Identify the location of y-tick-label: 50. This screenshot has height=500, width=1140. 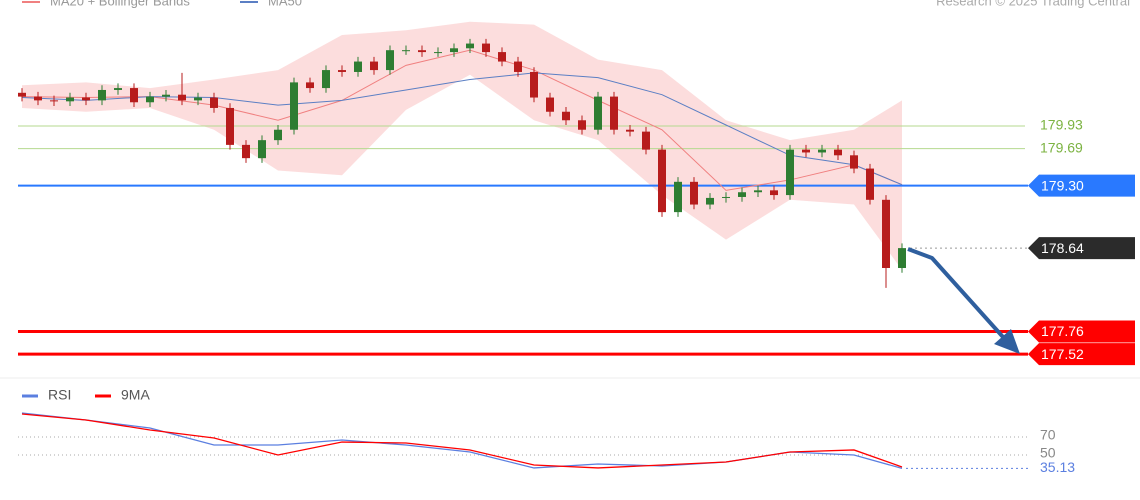
(1048, 453).